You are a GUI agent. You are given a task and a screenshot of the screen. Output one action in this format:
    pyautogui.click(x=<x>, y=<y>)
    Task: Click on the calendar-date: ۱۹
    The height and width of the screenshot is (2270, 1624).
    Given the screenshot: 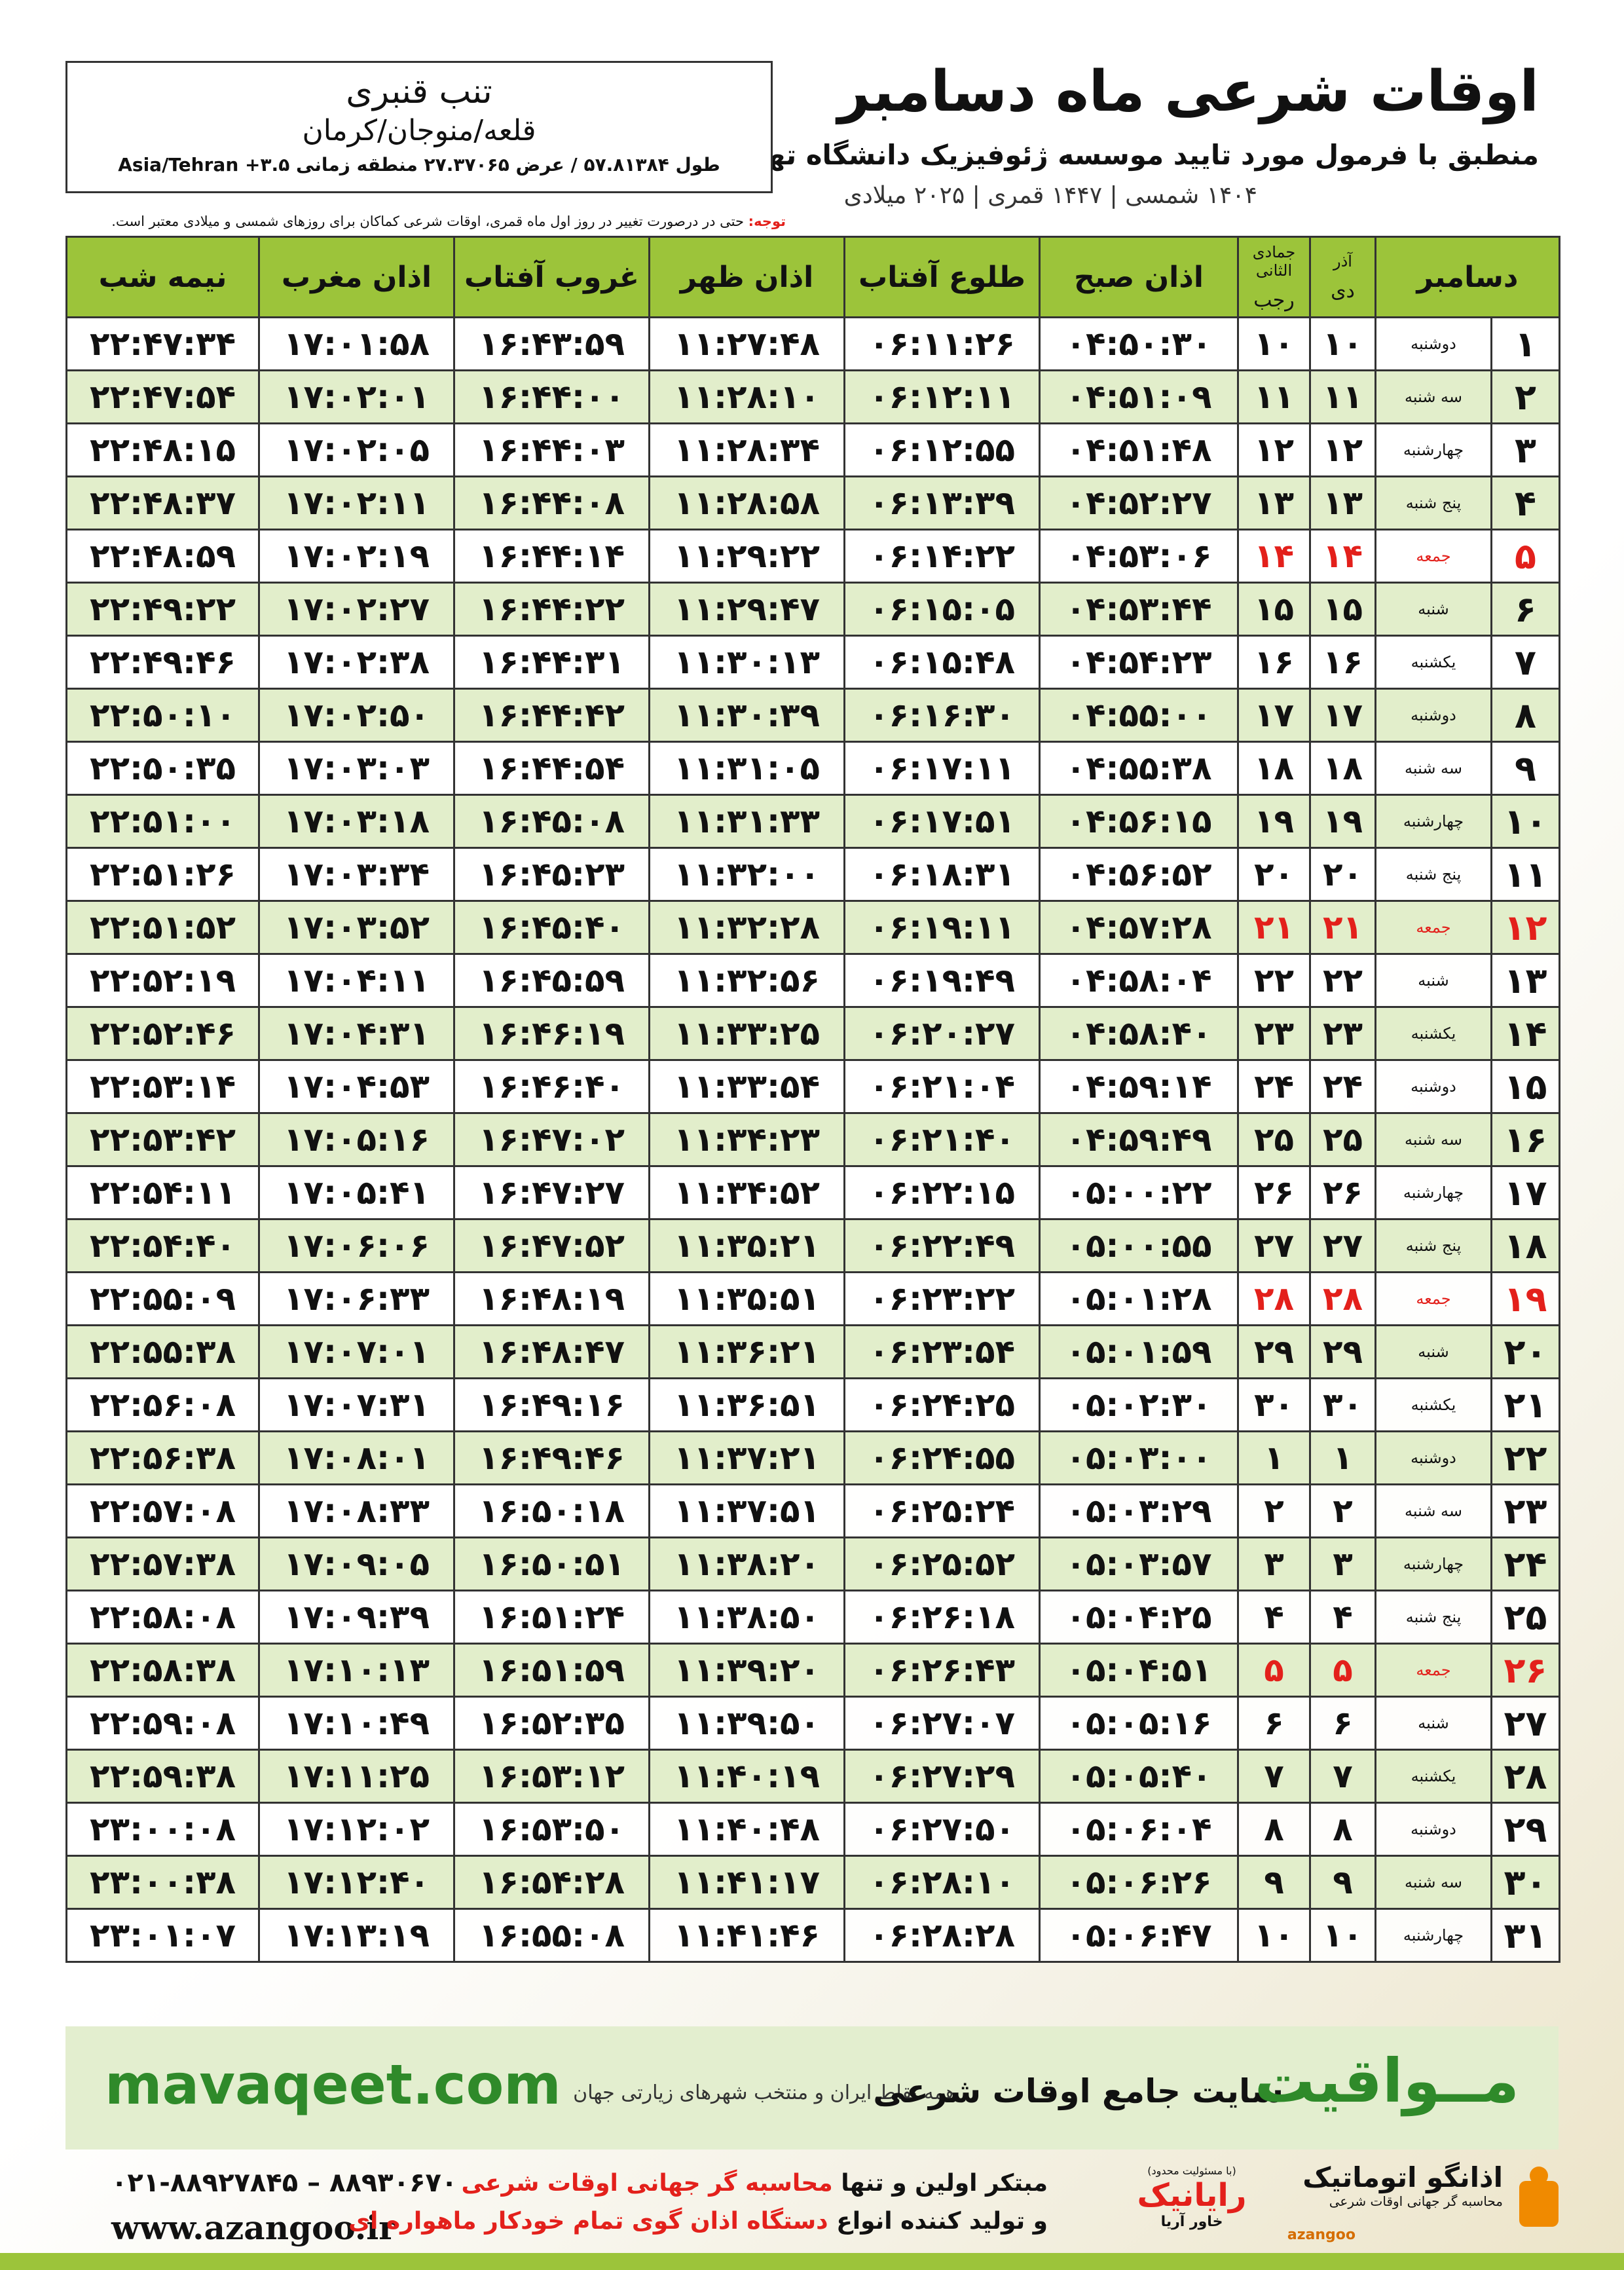 What is the action you would take?
    pyautogui.click(x=1342, y=821)
    